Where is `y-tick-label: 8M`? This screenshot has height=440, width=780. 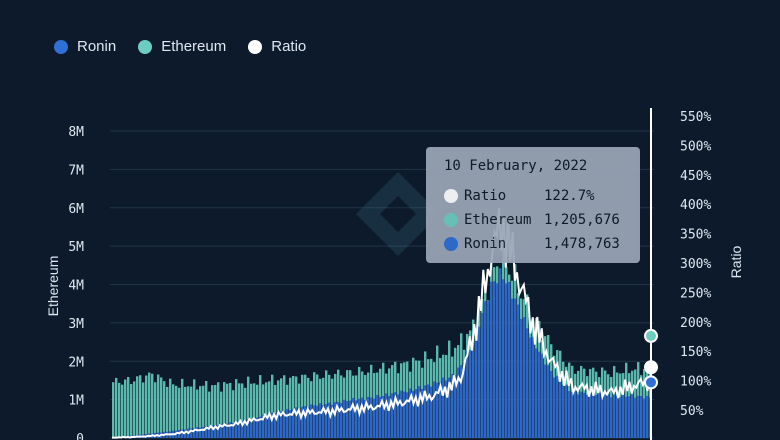 y-tick-label: 8M is located at coordinates (76, 132).